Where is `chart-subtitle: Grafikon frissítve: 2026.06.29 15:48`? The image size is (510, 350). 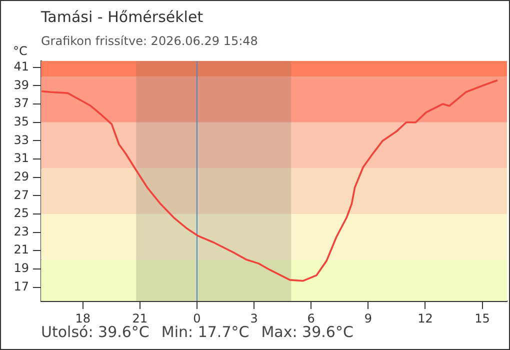
chart-subtitle: Grafikon frissítve: 2026.06.29 15:48 is located at coordinates (149, 41).